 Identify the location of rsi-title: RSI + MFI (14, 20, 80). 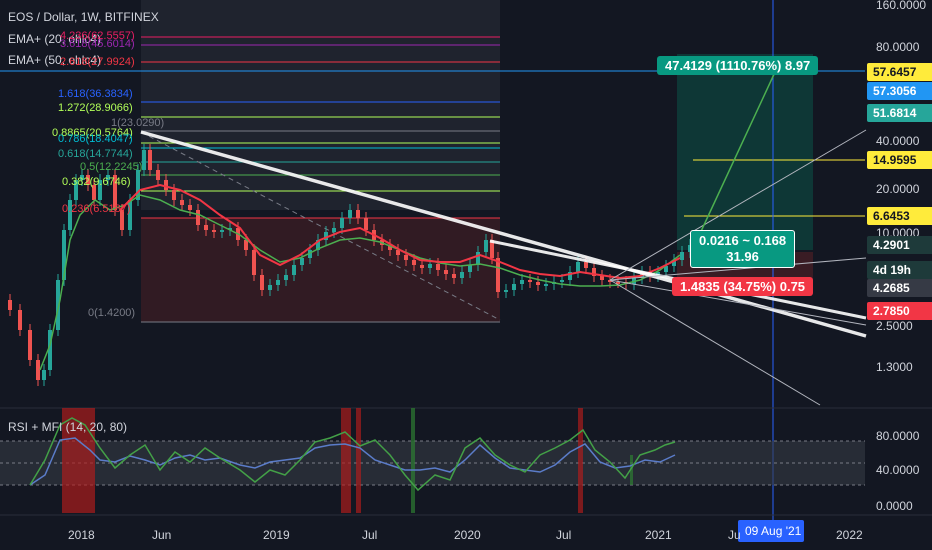
(68, 427).